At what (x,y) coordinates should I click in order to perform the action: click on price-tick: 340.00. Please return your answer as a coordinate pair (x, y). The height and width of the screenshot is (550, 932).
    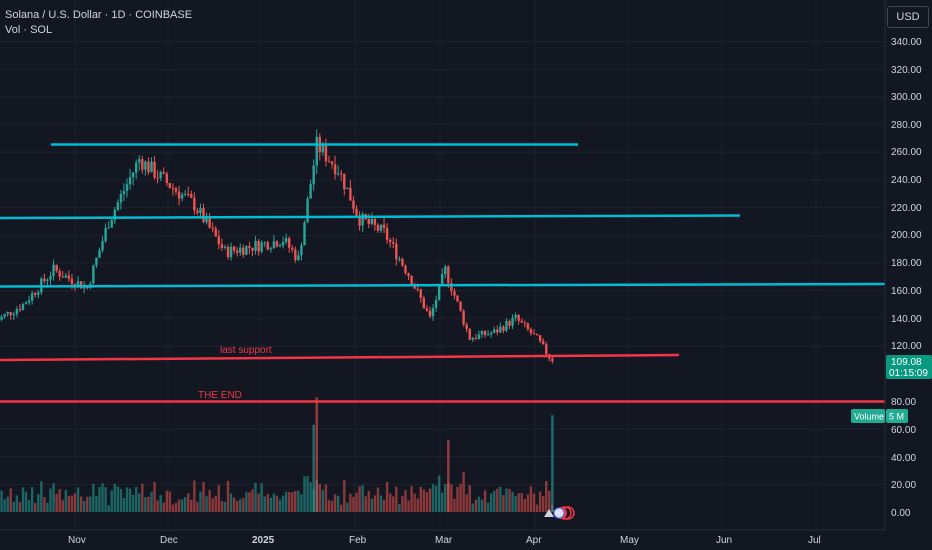
    Looking at the image, I should click on (906, 42).